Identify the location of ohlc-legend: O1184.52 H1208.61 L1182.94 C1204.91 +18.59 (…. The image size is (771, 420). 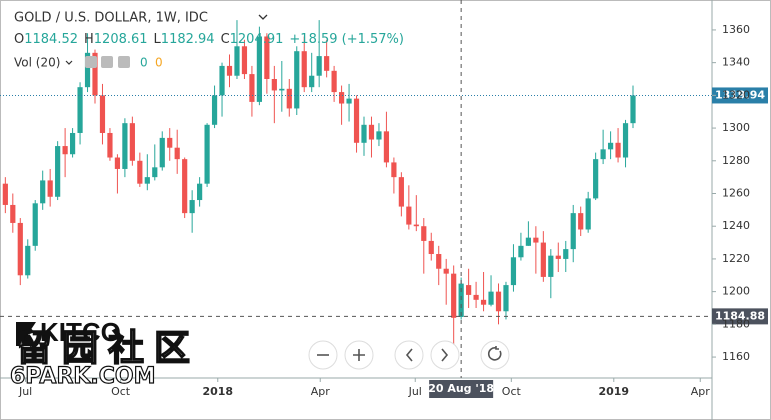
(209, 39).